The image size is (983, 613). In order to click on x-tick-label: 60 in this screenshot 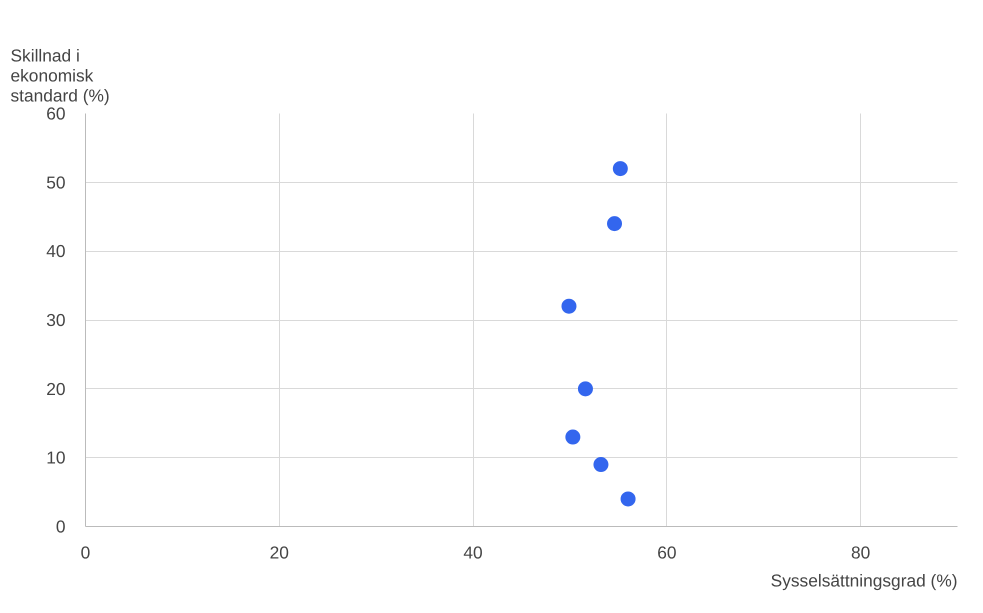, I will do `click(666, 552)`.